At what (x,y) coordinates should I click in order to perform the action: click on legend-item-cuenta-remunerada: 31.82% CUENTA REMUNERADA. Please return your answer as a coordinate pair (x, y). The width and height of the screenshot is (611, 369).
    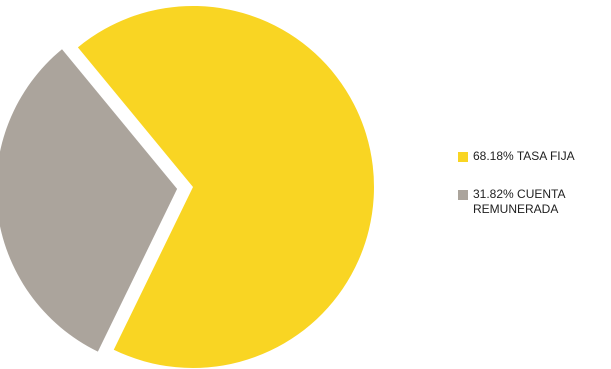
    Looking at the image, I should click on (533, 202).